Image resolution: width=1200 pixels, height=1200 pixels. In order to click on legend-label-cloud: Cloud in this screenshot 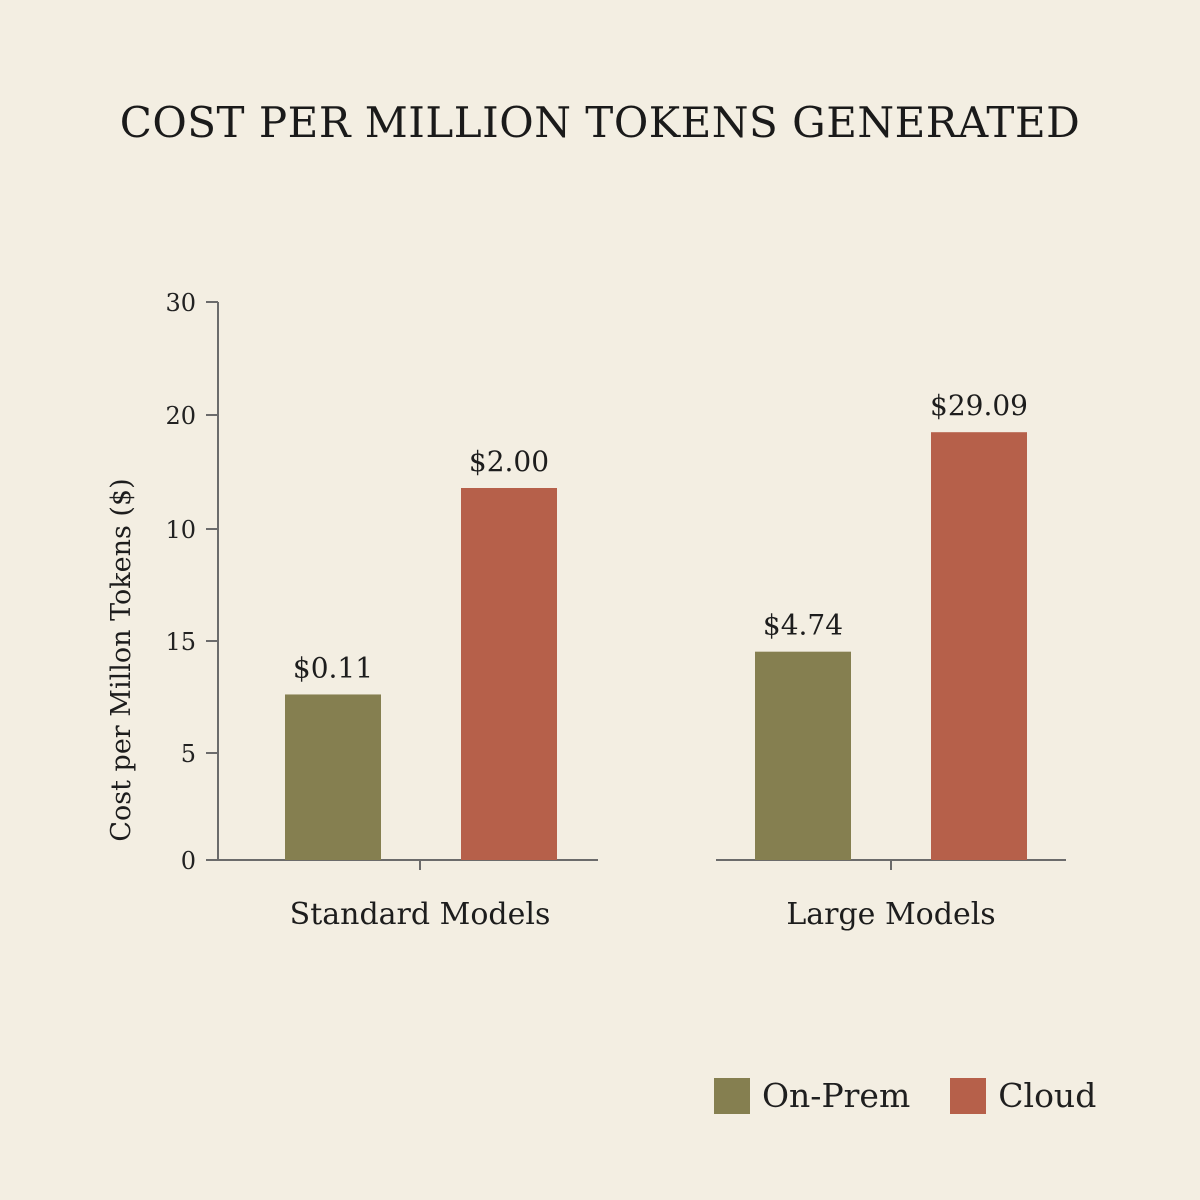, I will do `click(1047, 1095)`.